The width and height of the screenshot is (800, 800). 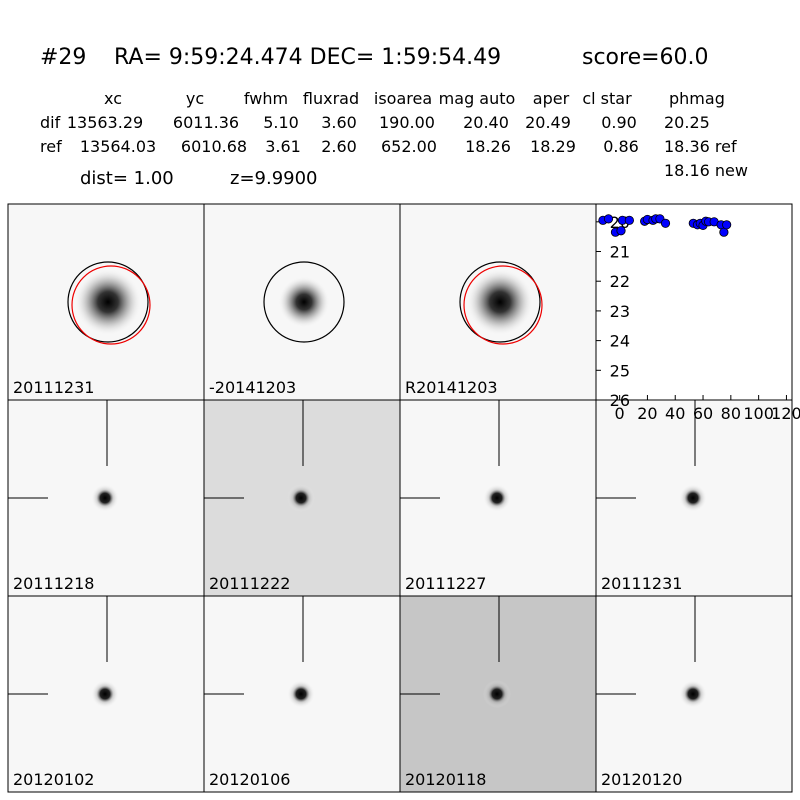 What do you see at coordinates (694, 302) in the screenshot?
I see `plot-area` at bounding box center [694, 302].